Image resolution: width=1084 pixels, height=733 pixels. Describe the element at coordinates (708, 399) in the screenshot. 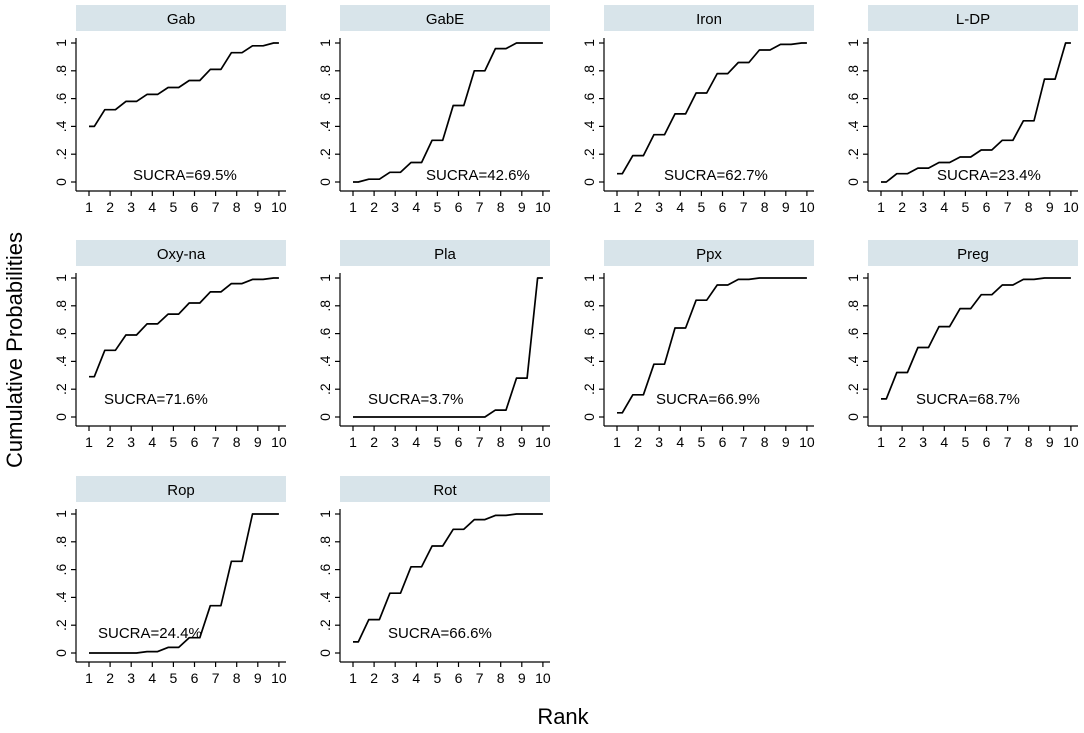

I see `sucra-label: SUCRA=66.9%` at that location.